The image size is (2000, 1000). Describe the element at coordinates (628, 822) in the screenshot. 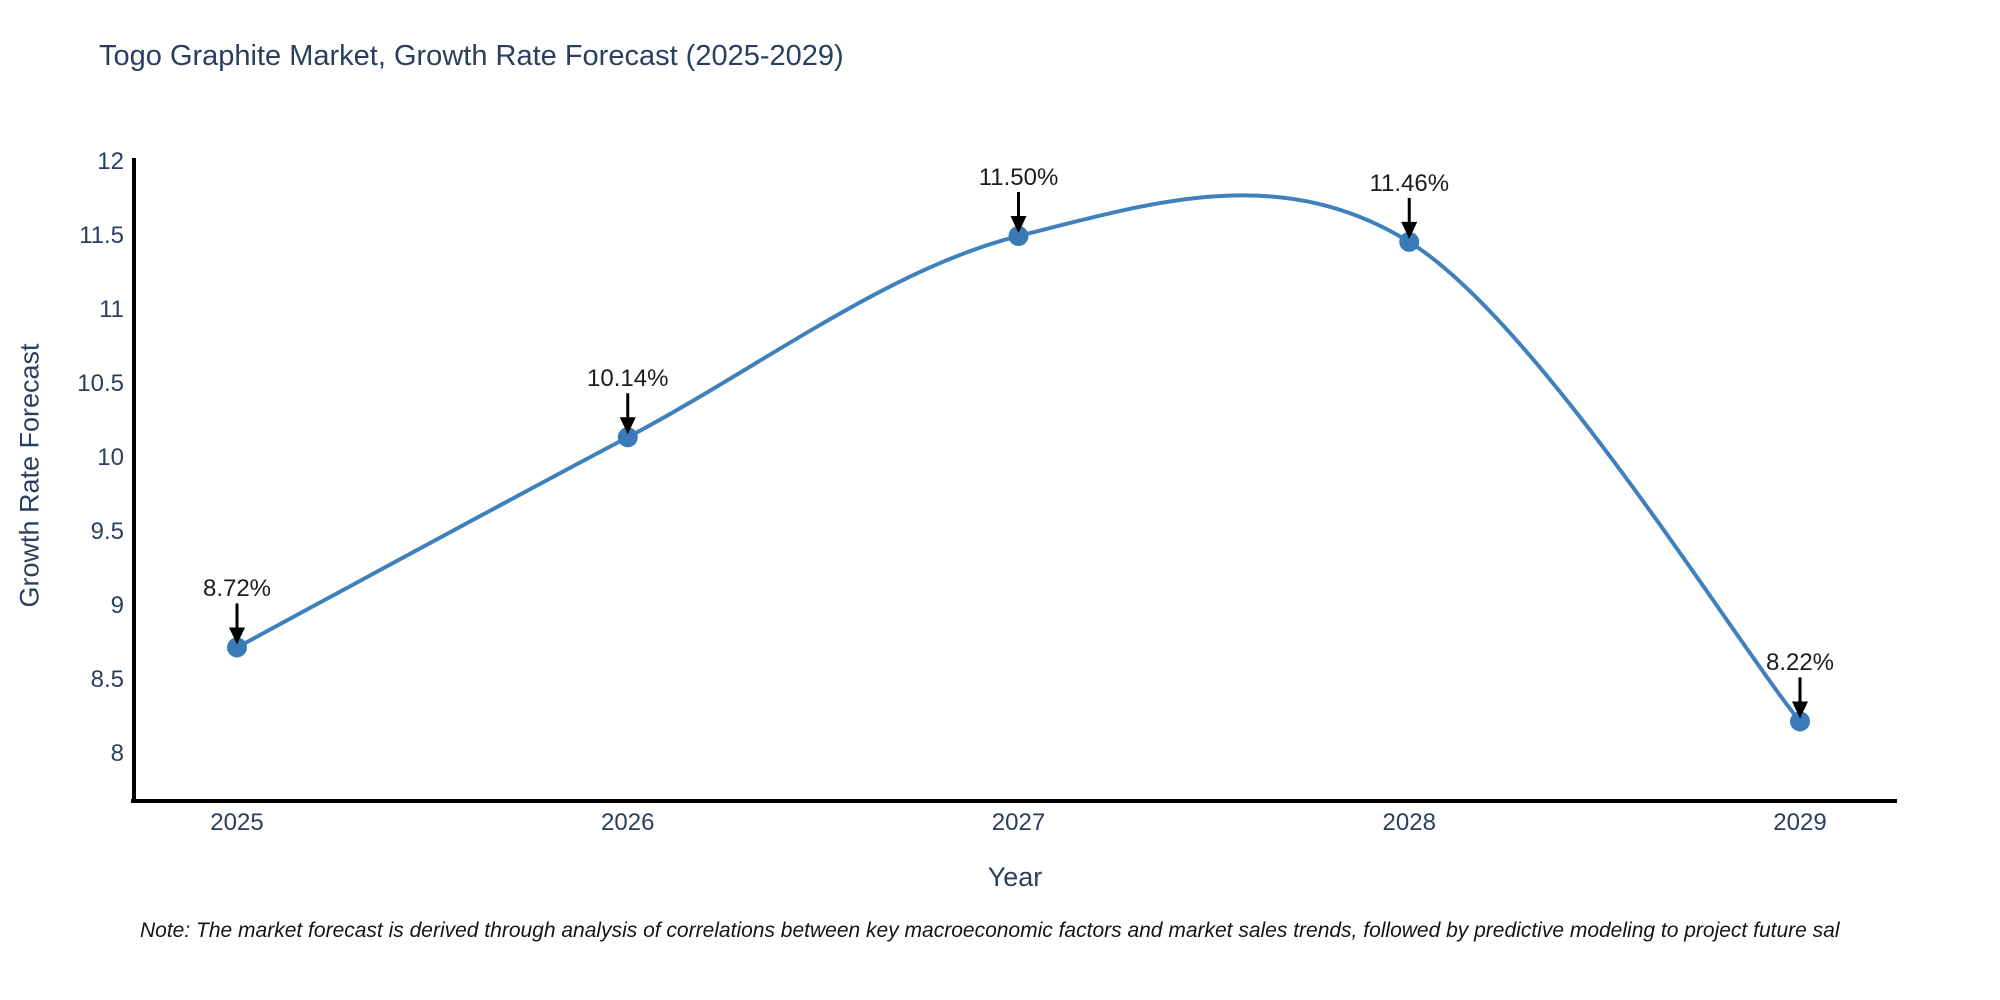

I see `x-tick-label: 2026` at that location.